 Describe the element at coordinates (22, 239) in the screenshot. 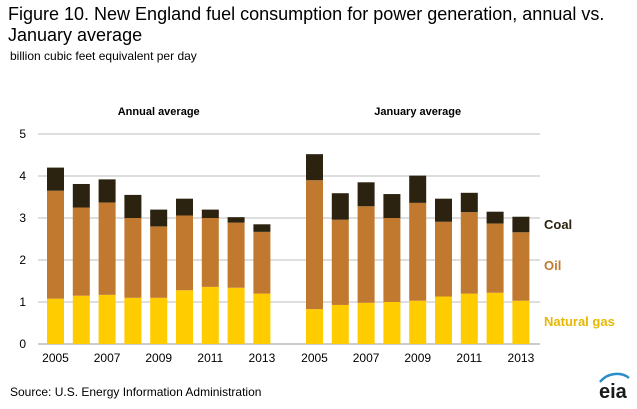

I see `y-axis: 0 1 2 3 4 5` at that location.